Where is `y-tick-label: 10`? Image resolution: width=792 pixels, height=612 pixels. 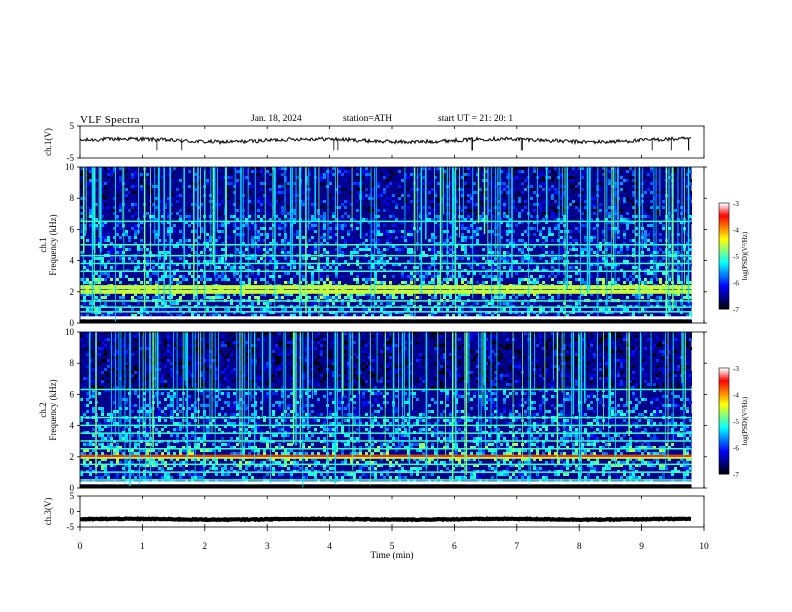
y-tick-label: 10 is located at coordinates (70, 167).